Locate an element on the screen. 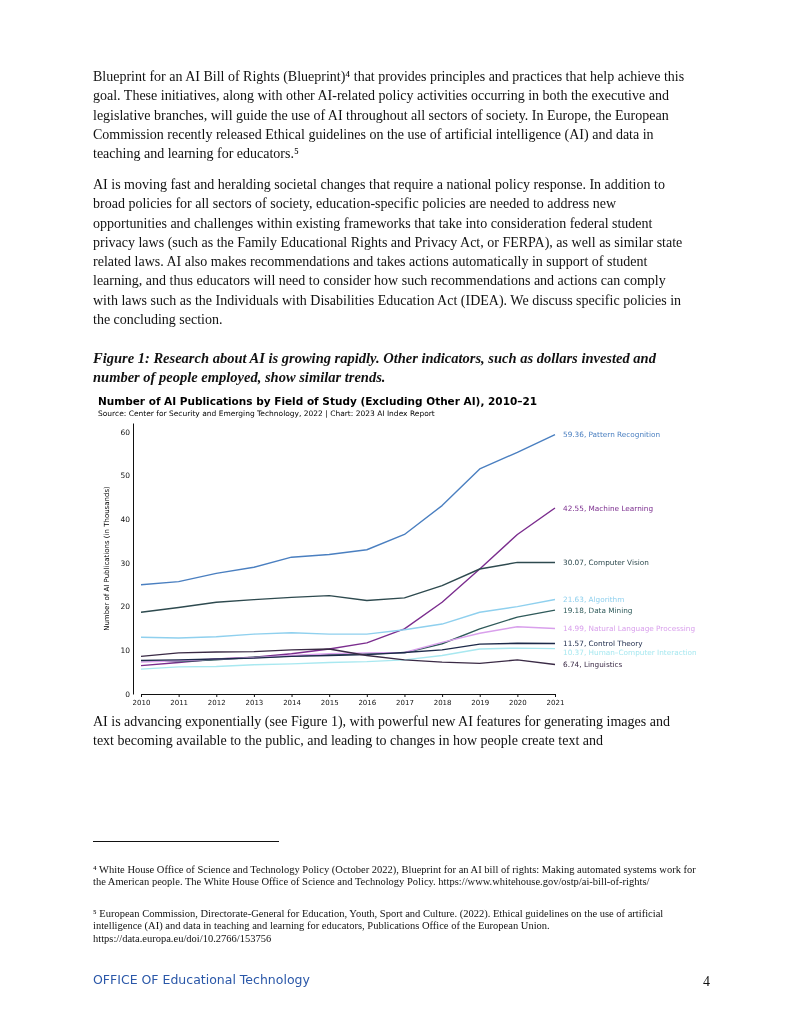 This screenshot has width=791, height=1024. text: OFFICE OF Educational Technology is located at coordinates (202, 980).